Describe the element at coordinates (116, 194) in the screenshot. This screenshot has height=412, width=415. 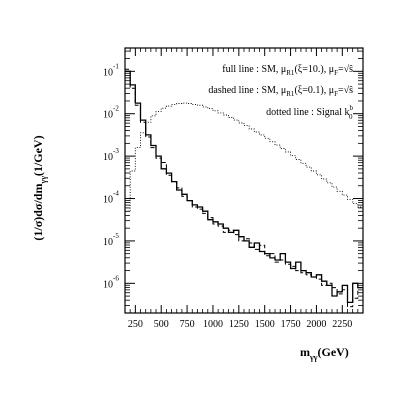
I see `y-tick-exponent: -4` at that location.